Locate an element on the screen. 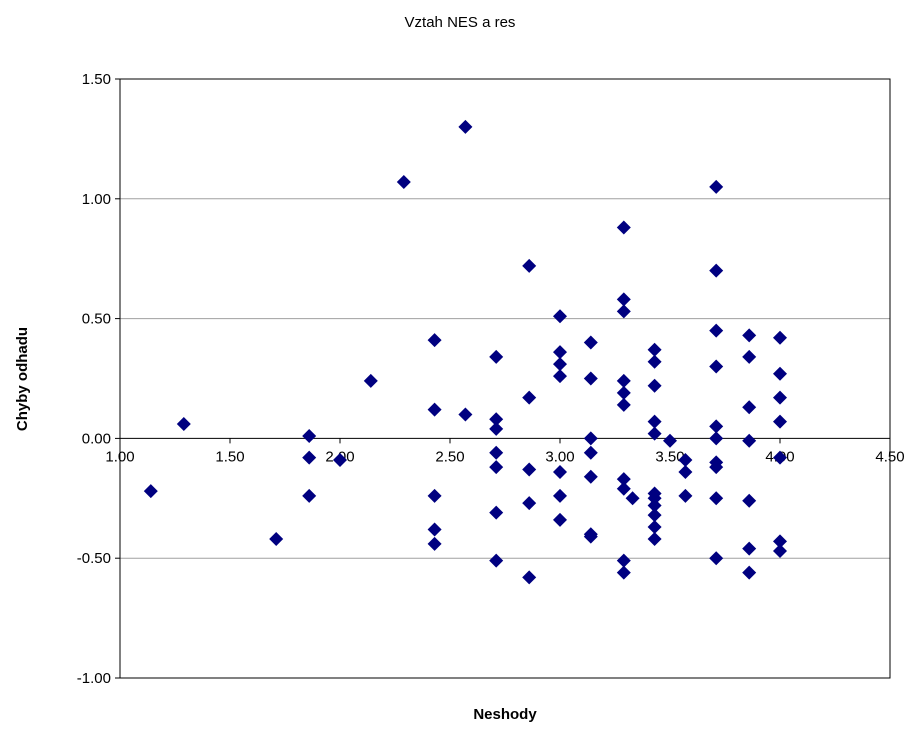  y-tick-label: -0.50 is located at coordinates (94, 558).